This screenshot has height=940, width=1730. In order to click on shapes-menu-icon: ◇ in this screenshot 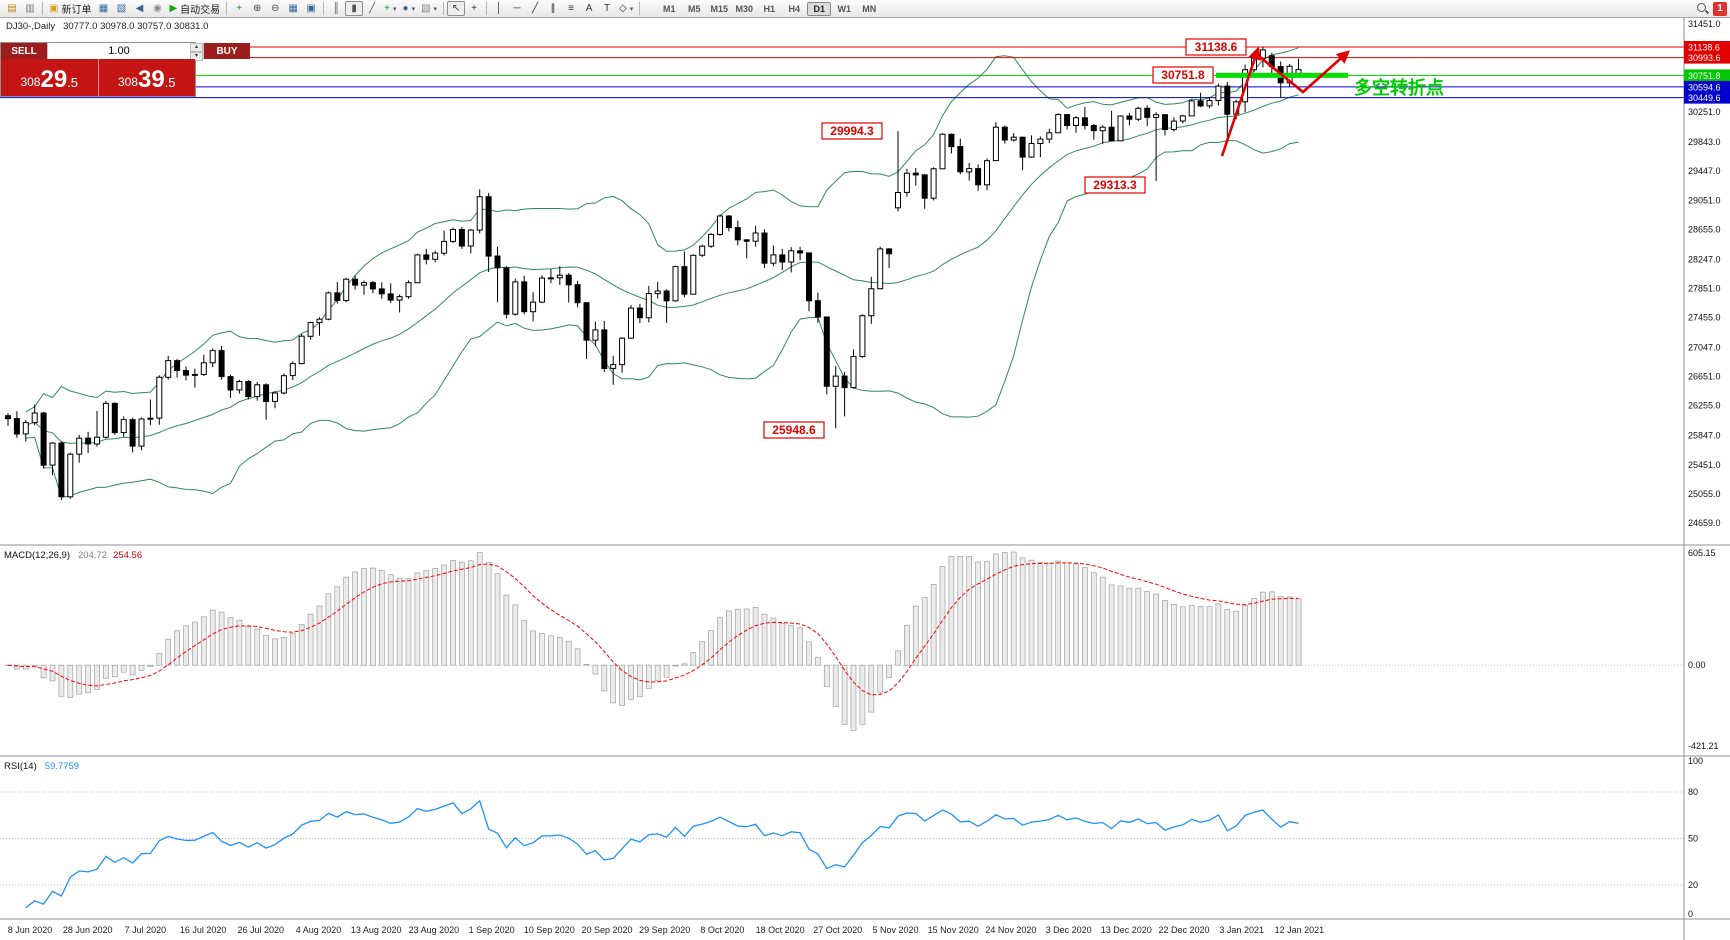, I will do `click(623, 8)`.